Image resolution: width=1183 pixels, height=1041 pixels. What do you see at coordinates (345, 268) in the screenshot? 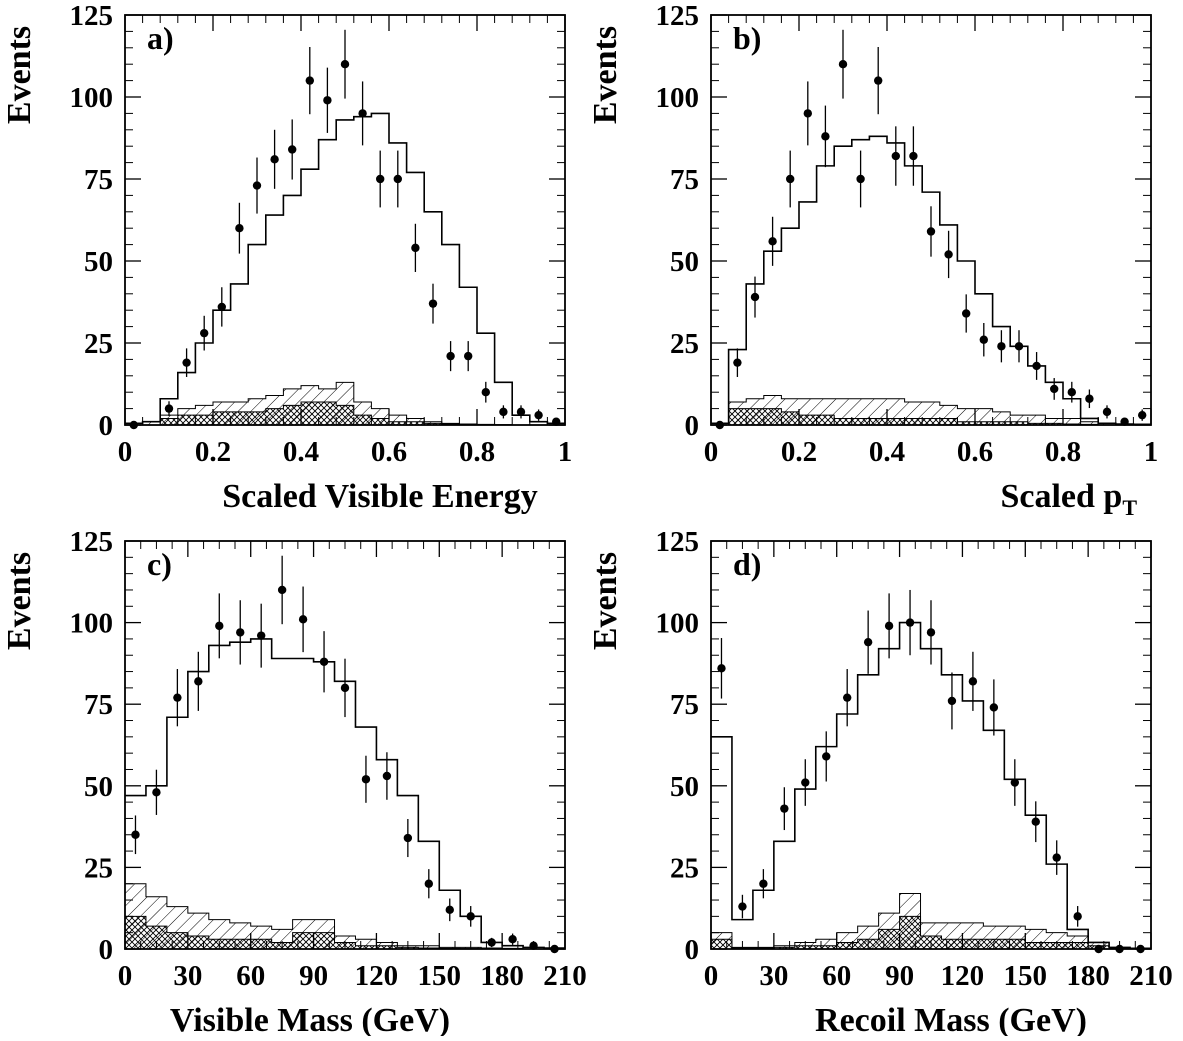
I see `mc-total-histogram` at bounding box center [345, 268].